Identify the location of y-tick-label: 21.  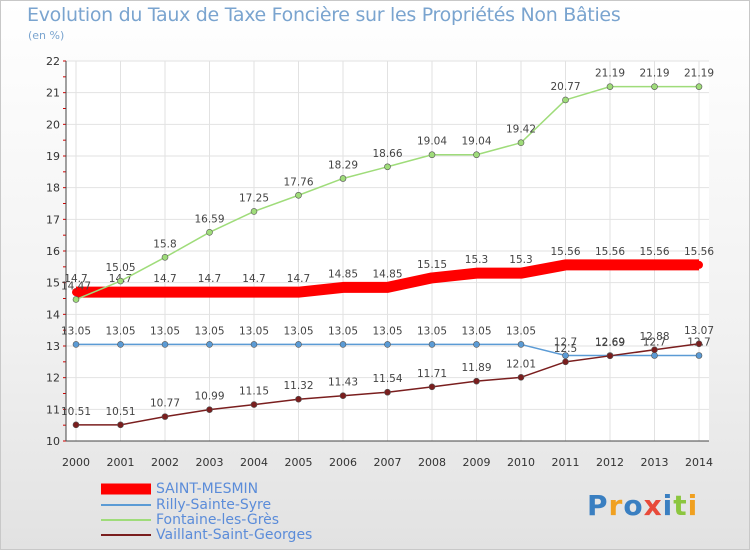
(53, 93).